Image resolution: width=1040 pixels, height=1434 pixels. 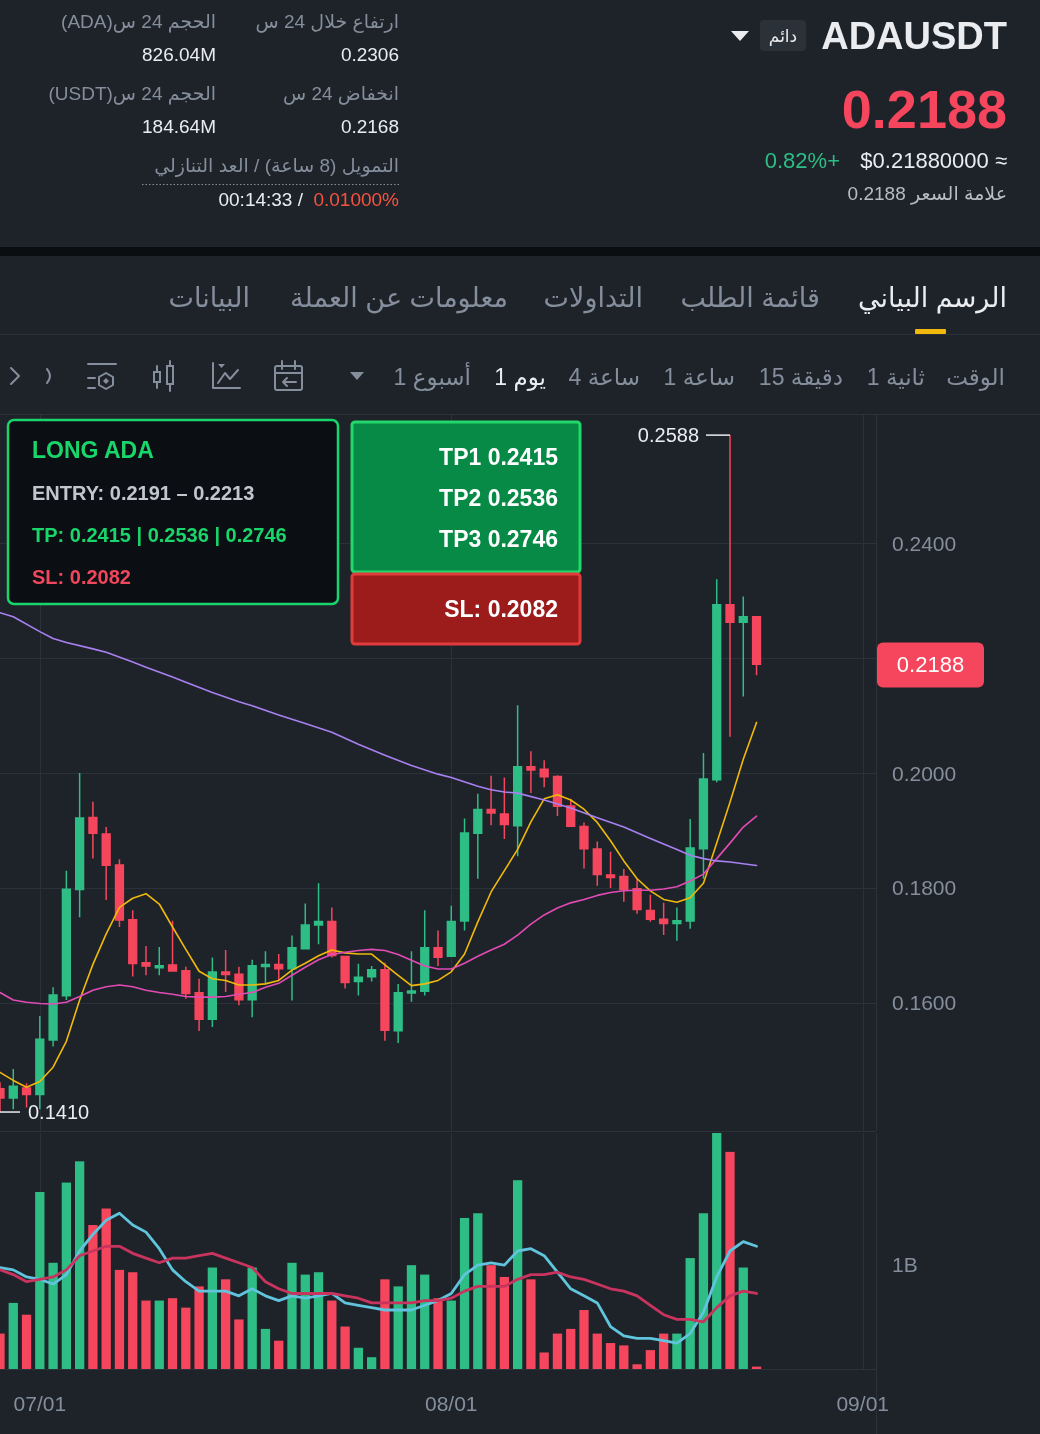 What do you see at coordinates (924, 543) in the screenshot?
I see `y-tick-label: 0.2400` at bounding box center [924, 543].